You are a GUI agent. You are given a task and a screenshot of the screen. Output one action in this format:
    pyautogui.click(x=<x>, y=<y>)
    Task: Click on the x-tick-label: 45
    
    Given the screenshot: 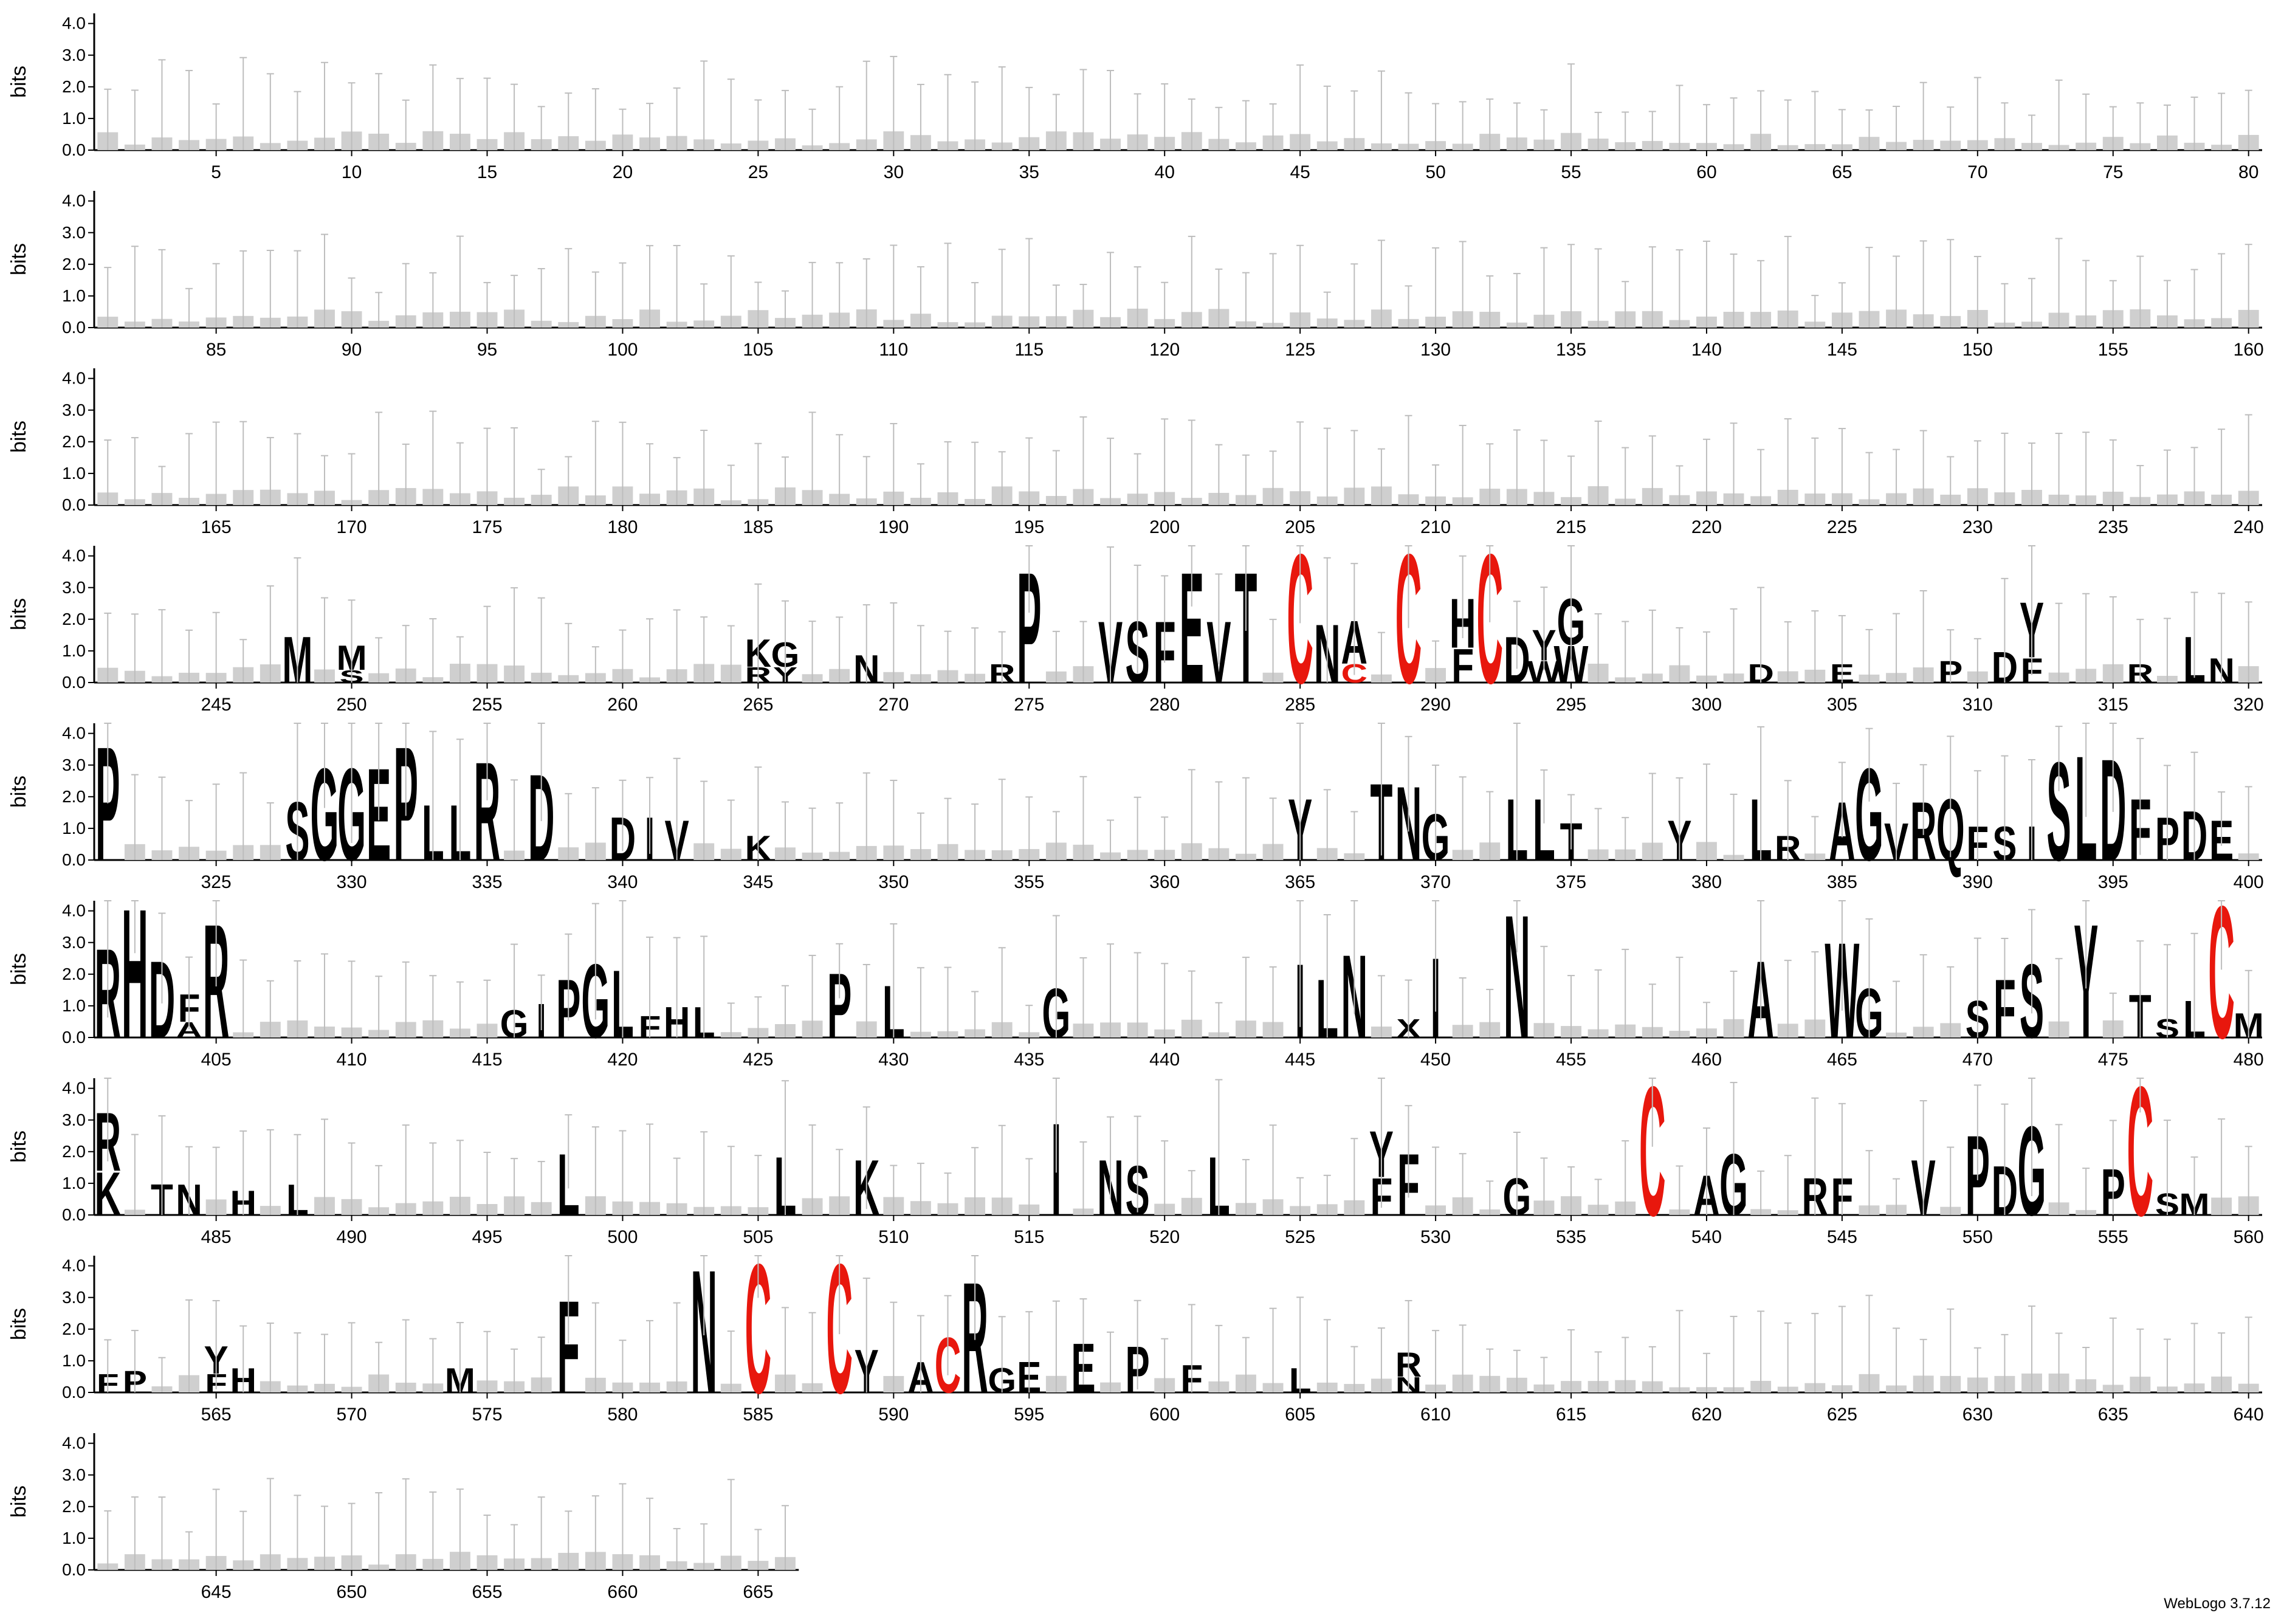 What is the action you would take?
    pyautogui.click(x=1300, y=172)
    